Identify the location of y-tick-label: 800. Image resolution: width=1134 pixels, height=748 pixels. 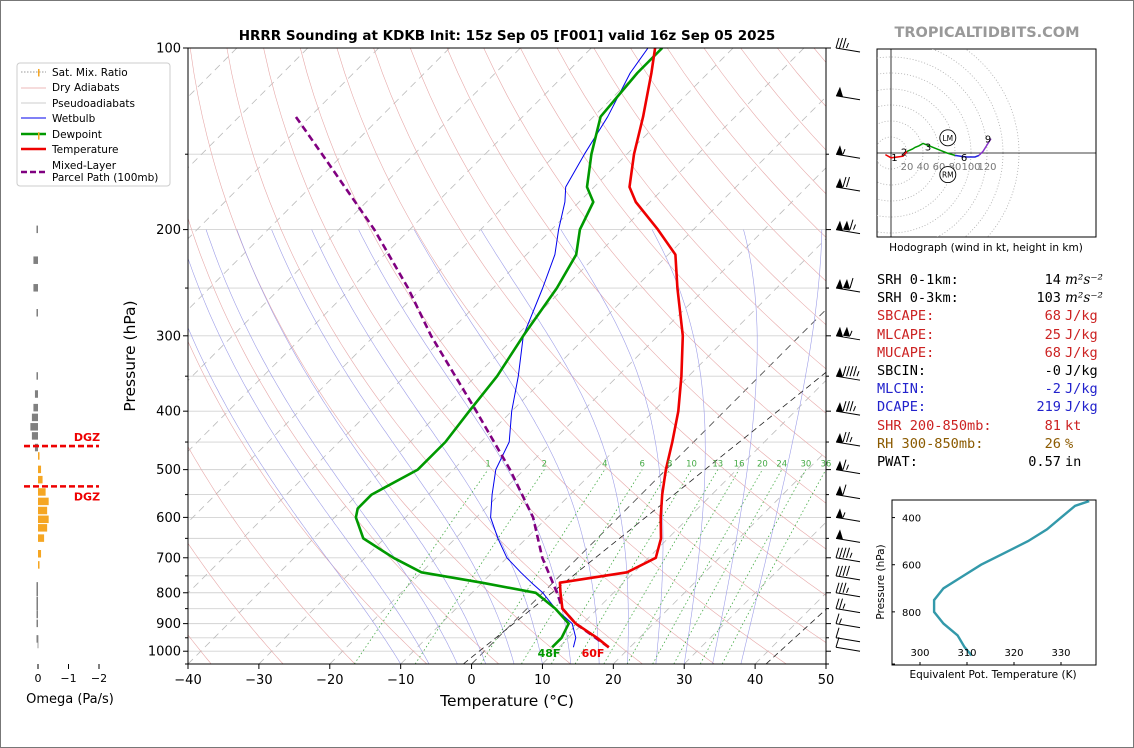
(168, 593).